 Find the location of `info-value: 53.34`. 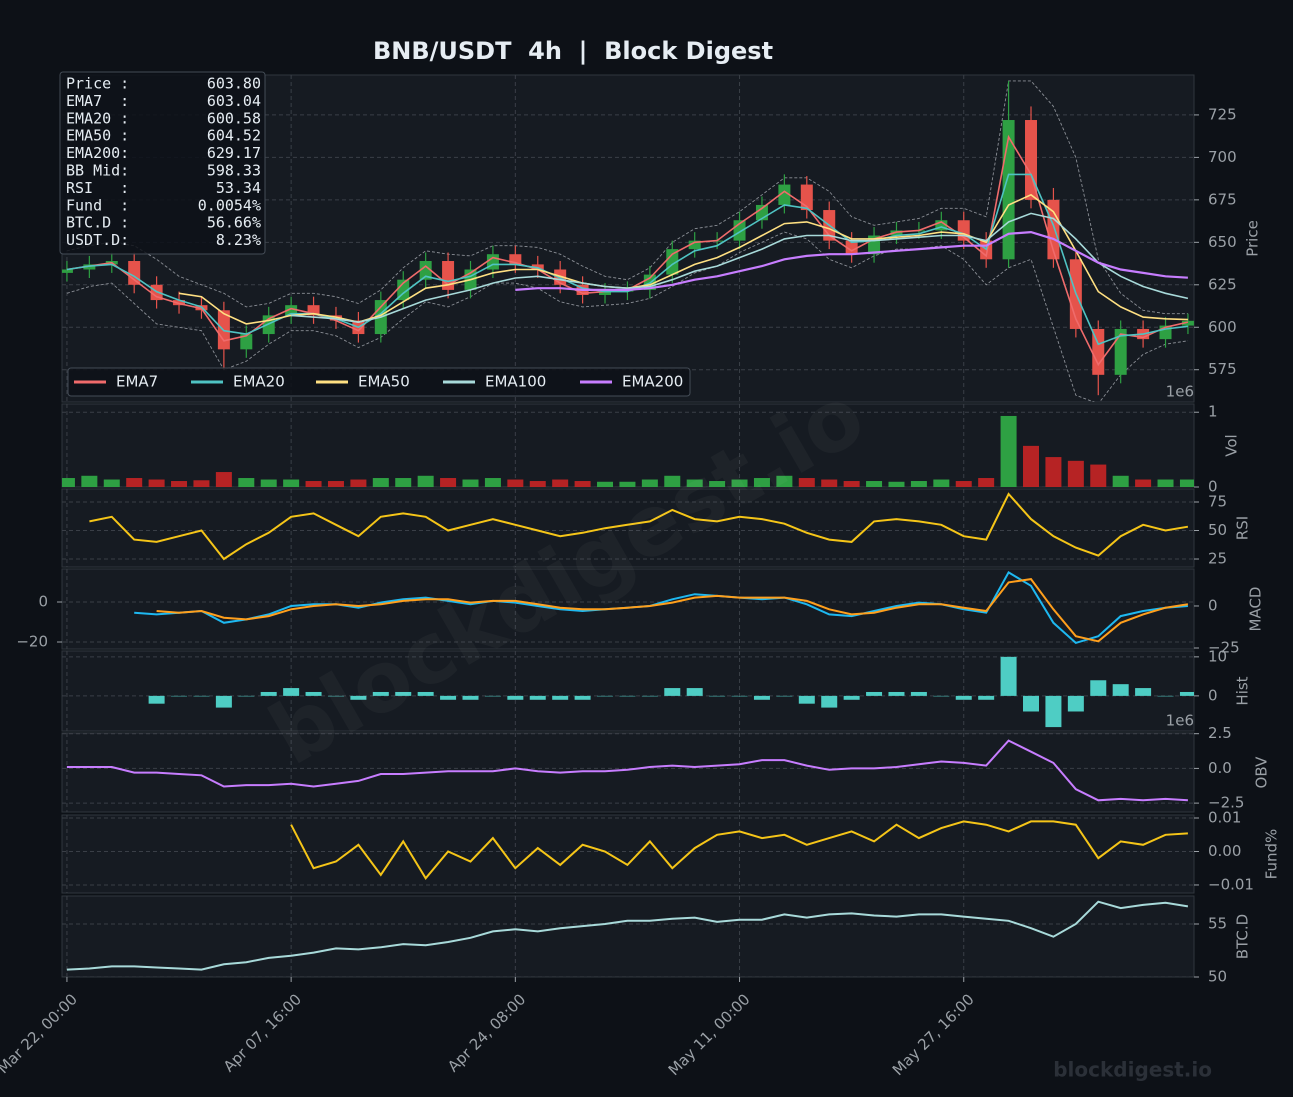

info-value: 53.34 is located at coordinates (238, 188).